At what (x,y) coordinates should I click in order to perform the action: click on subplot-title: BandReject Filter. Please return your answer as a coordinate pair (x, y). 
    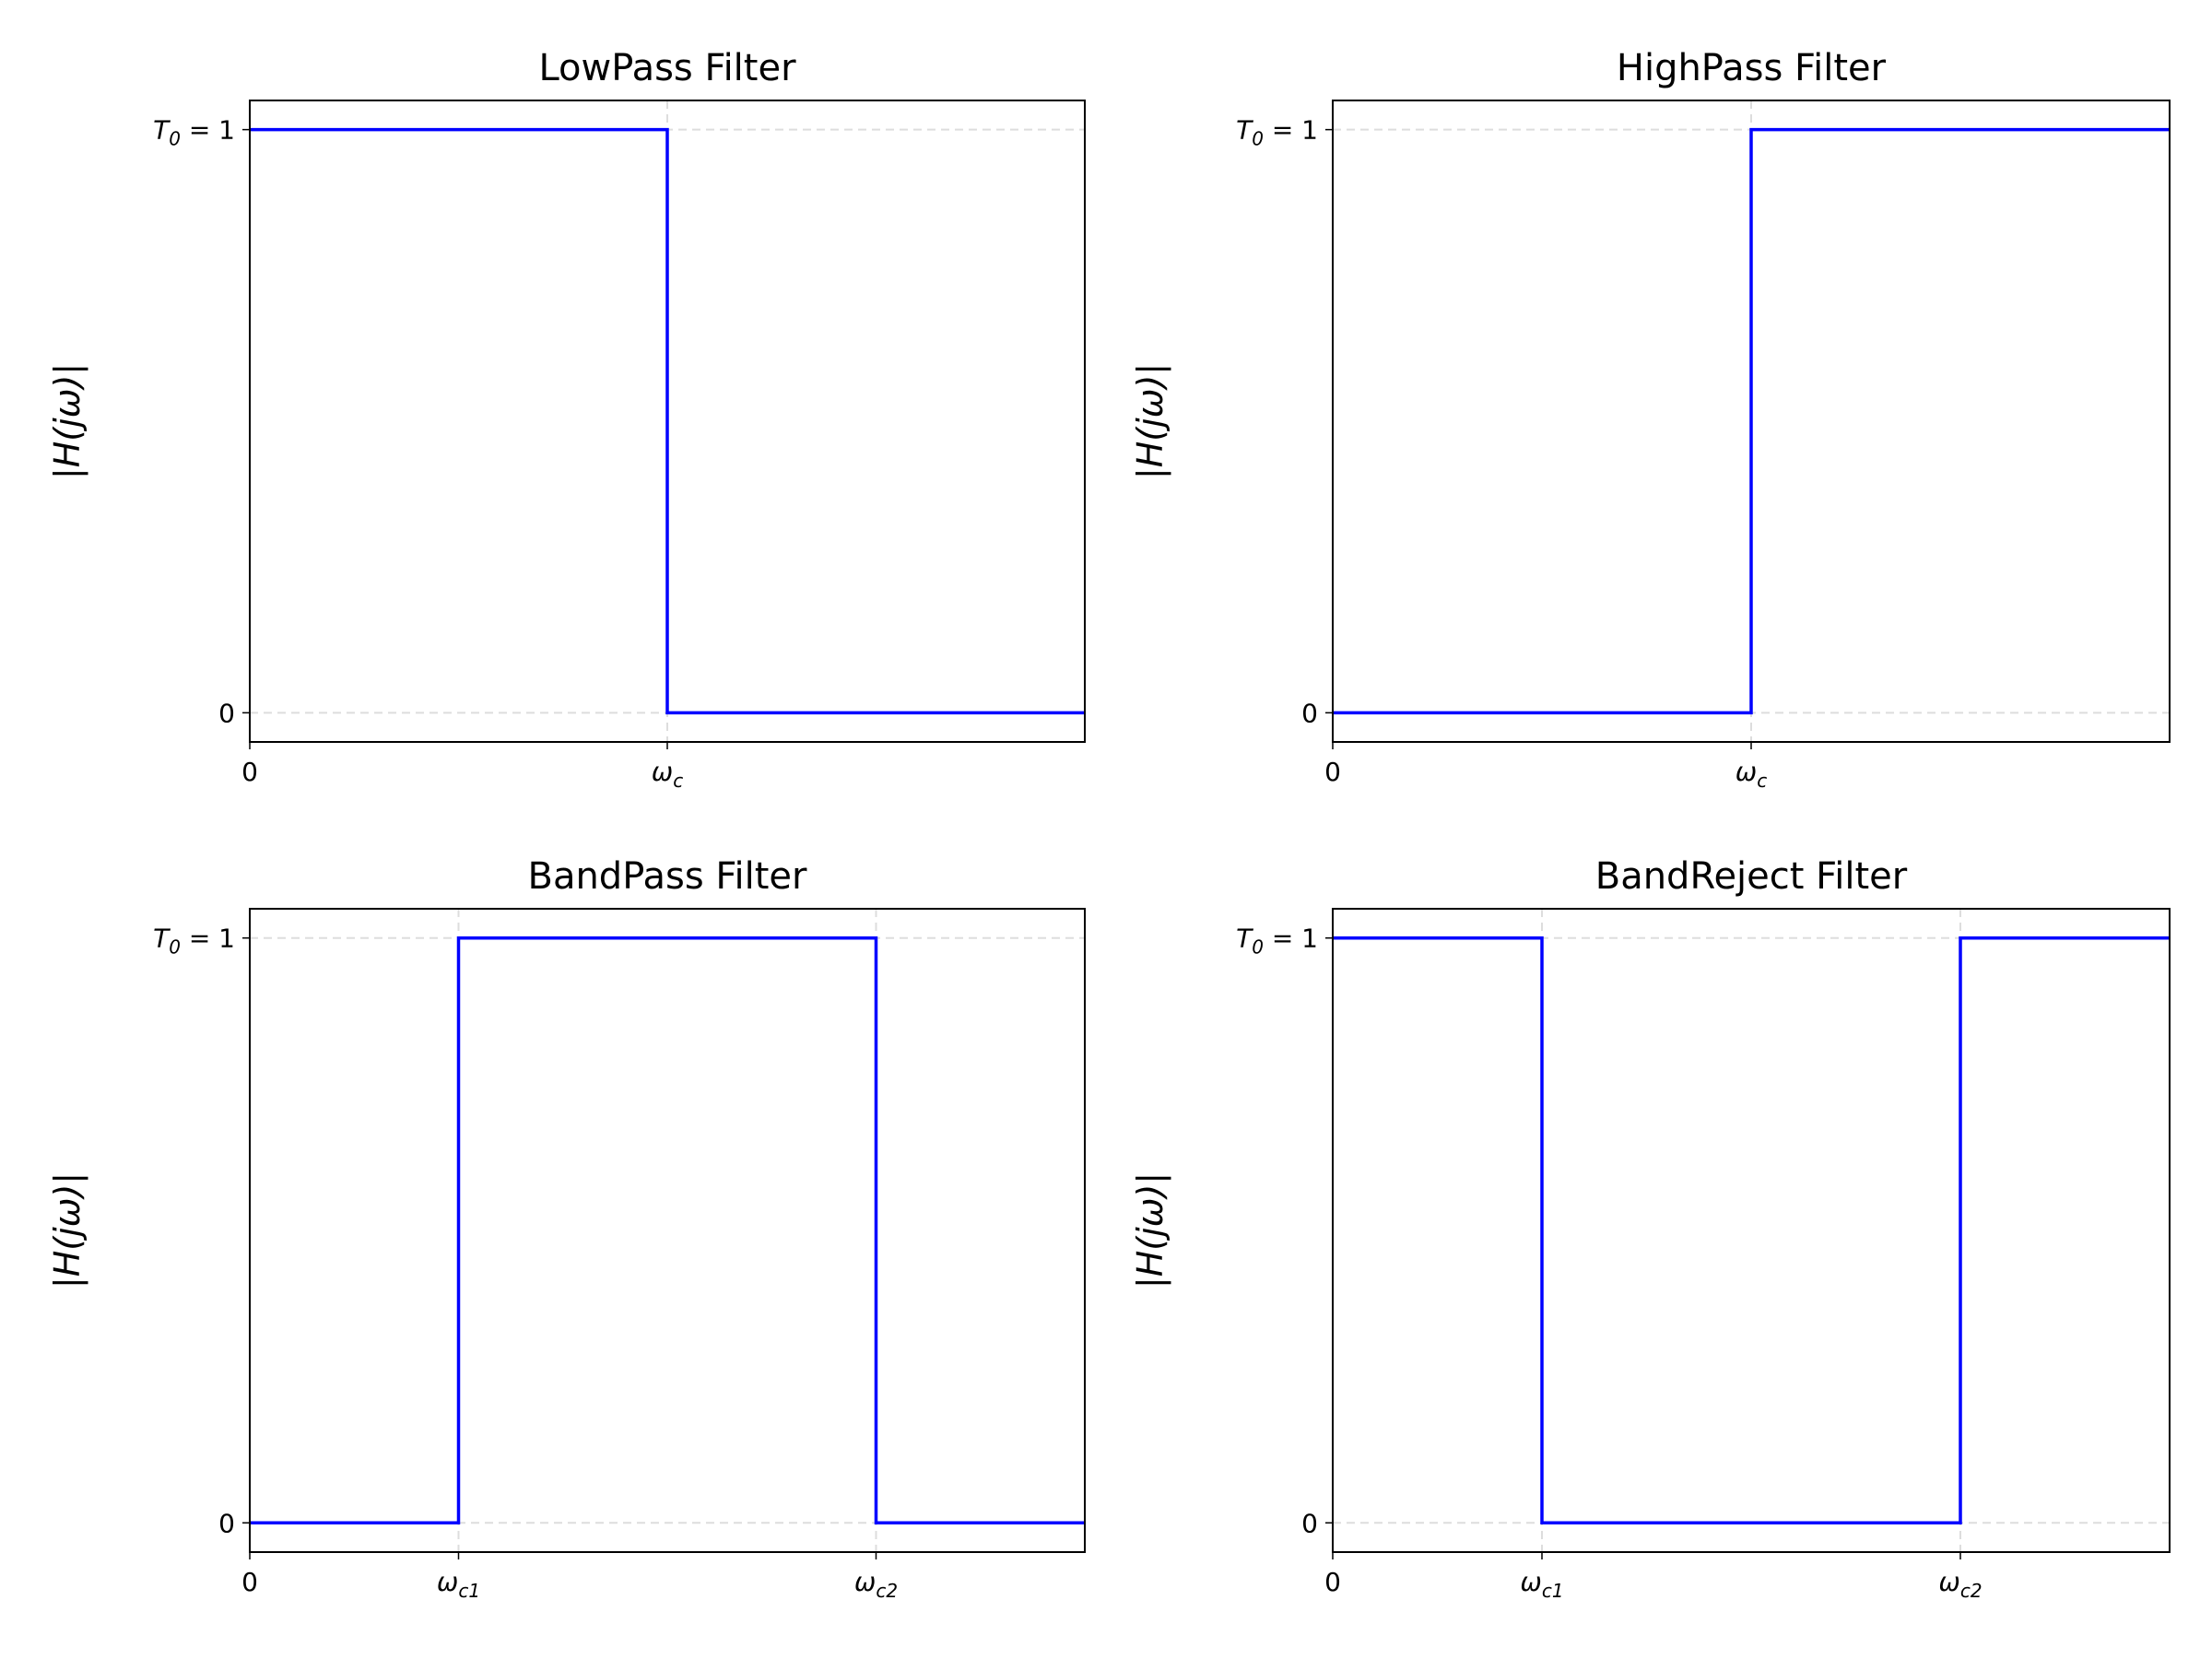
    Looking at the image, I should click on (1751, 876).